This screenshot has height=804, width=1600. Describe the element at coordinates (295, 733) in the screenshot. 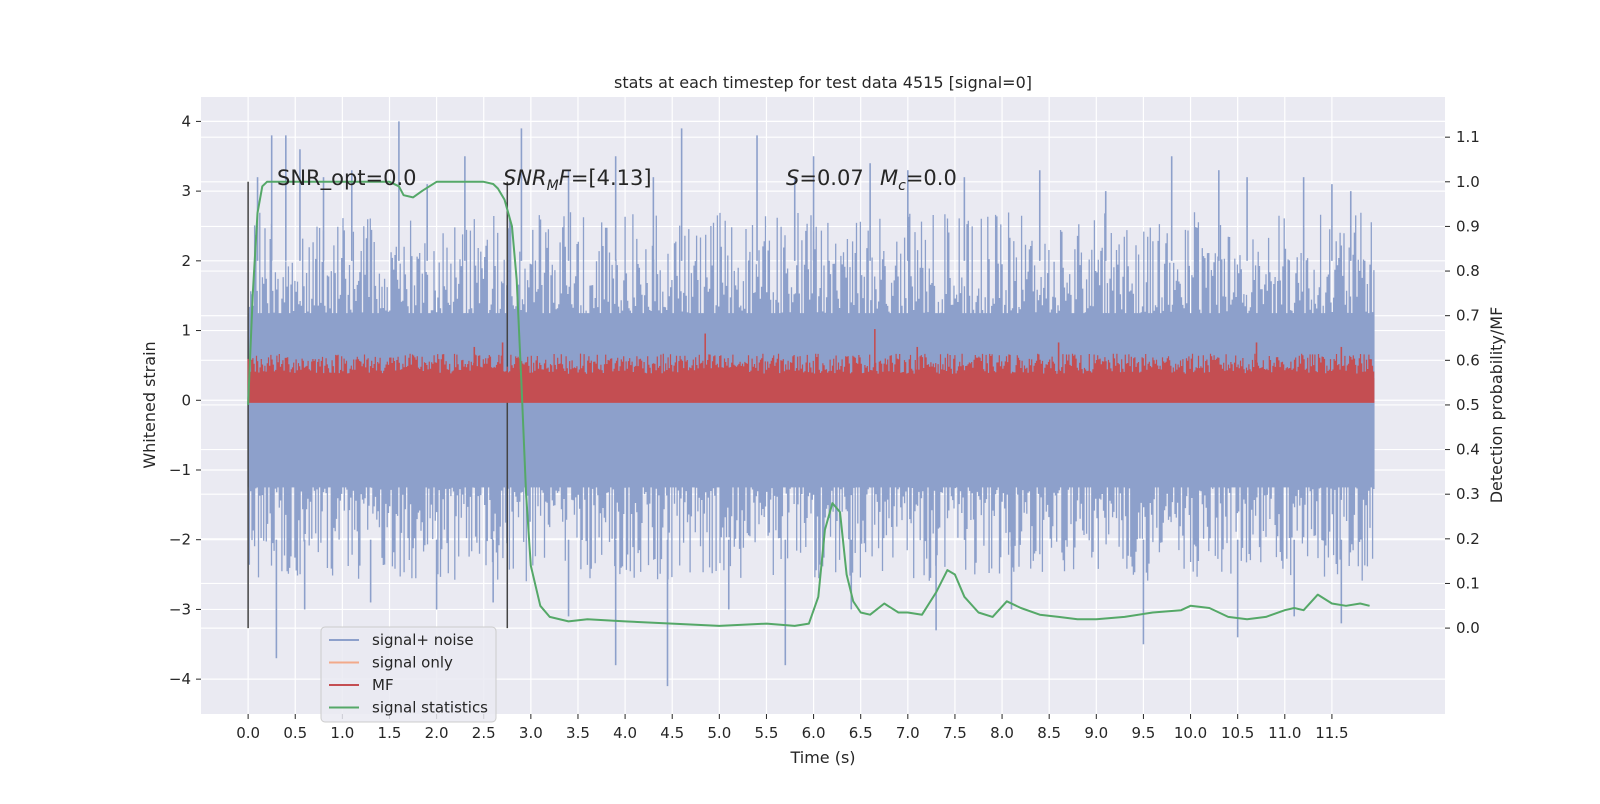

I see `x-tick-label: 0.5` at that location.